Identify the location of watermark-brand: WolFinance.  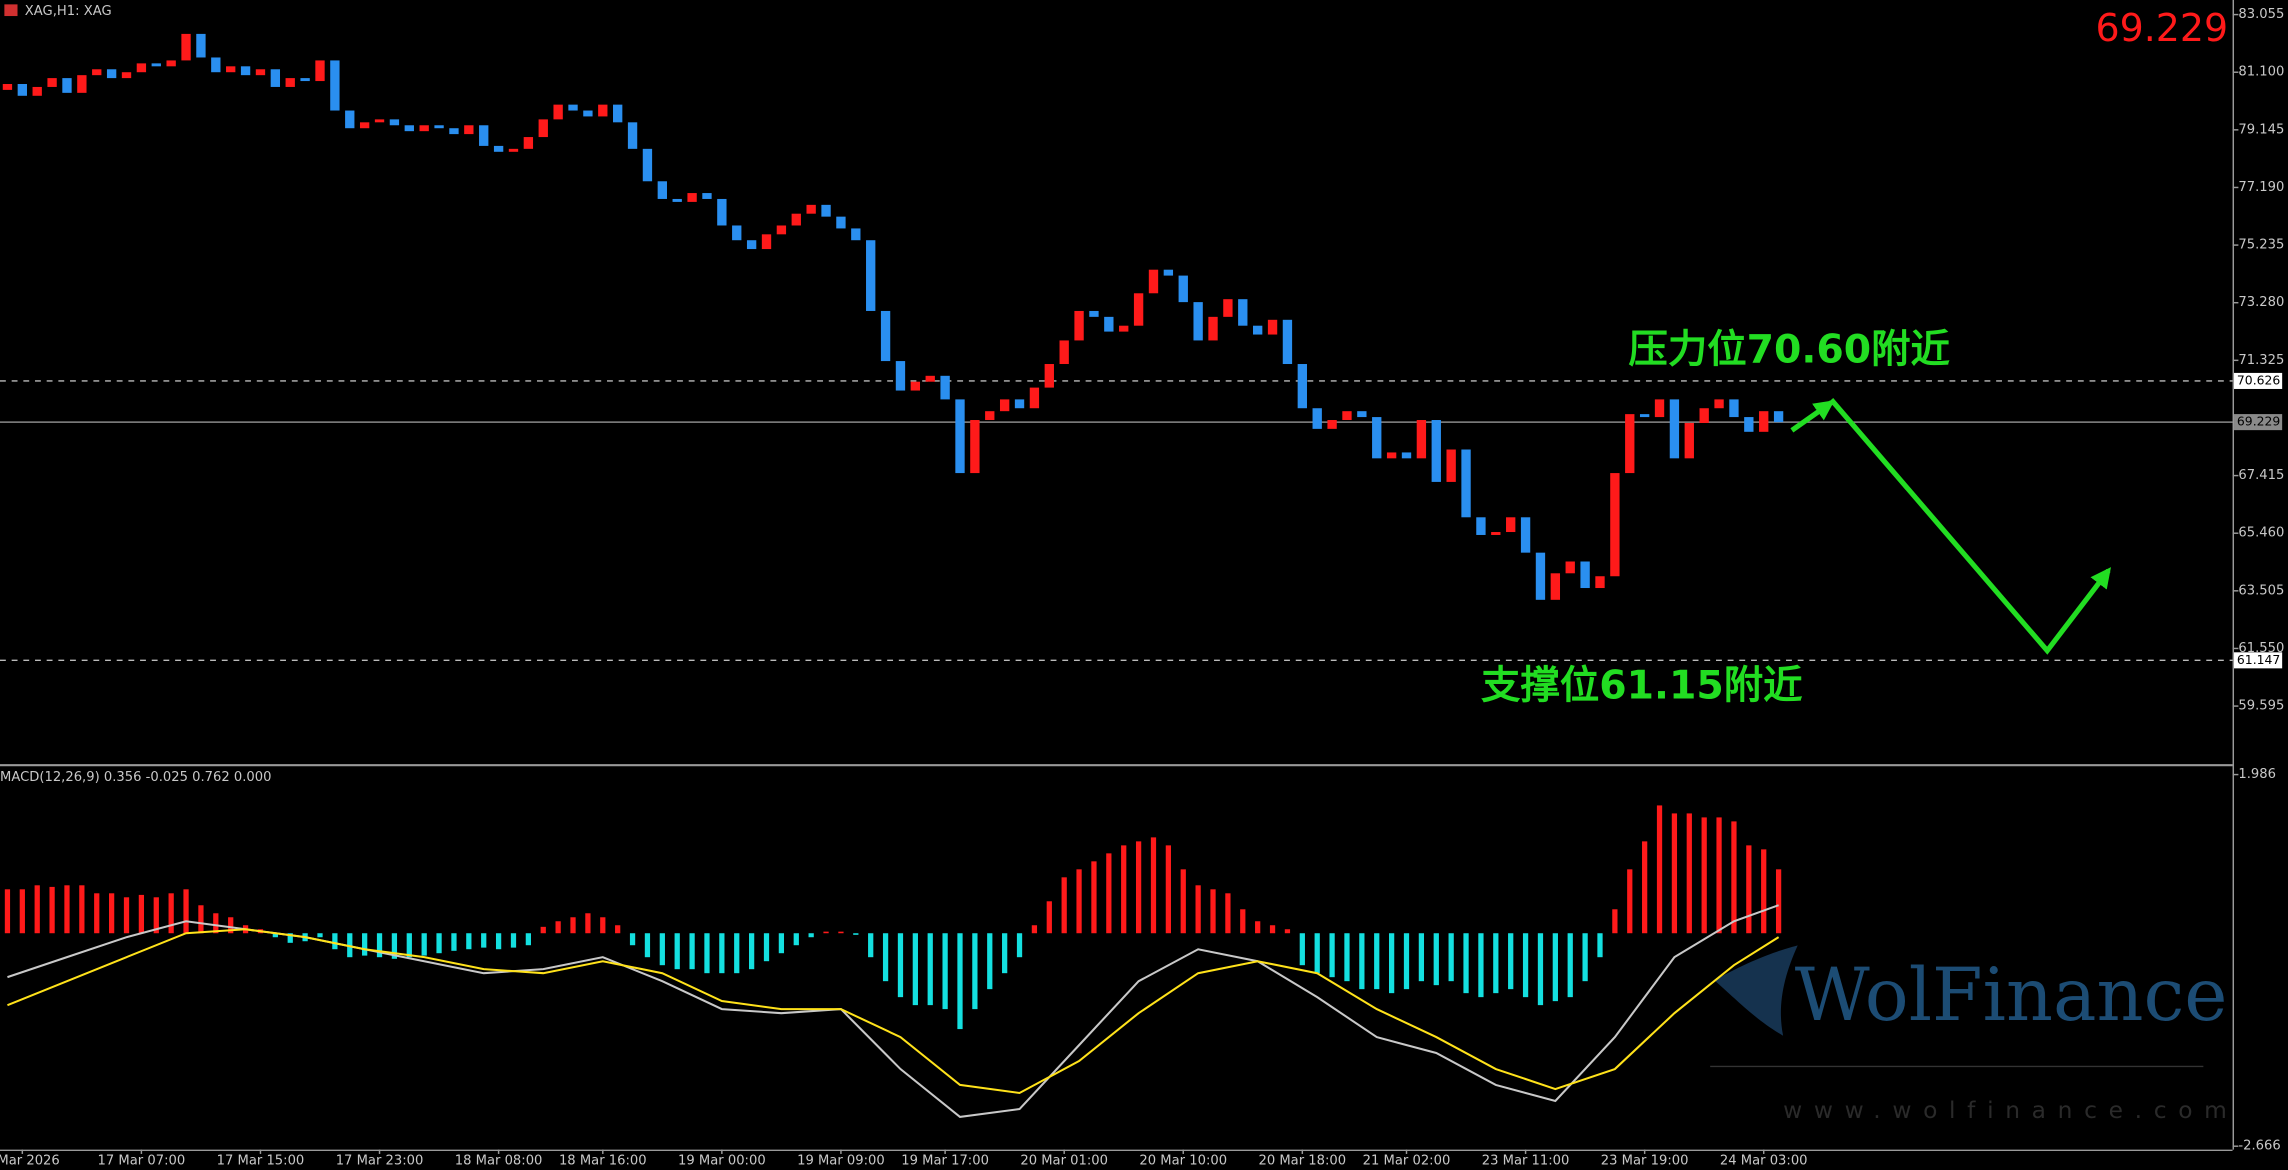
(2011, 995).